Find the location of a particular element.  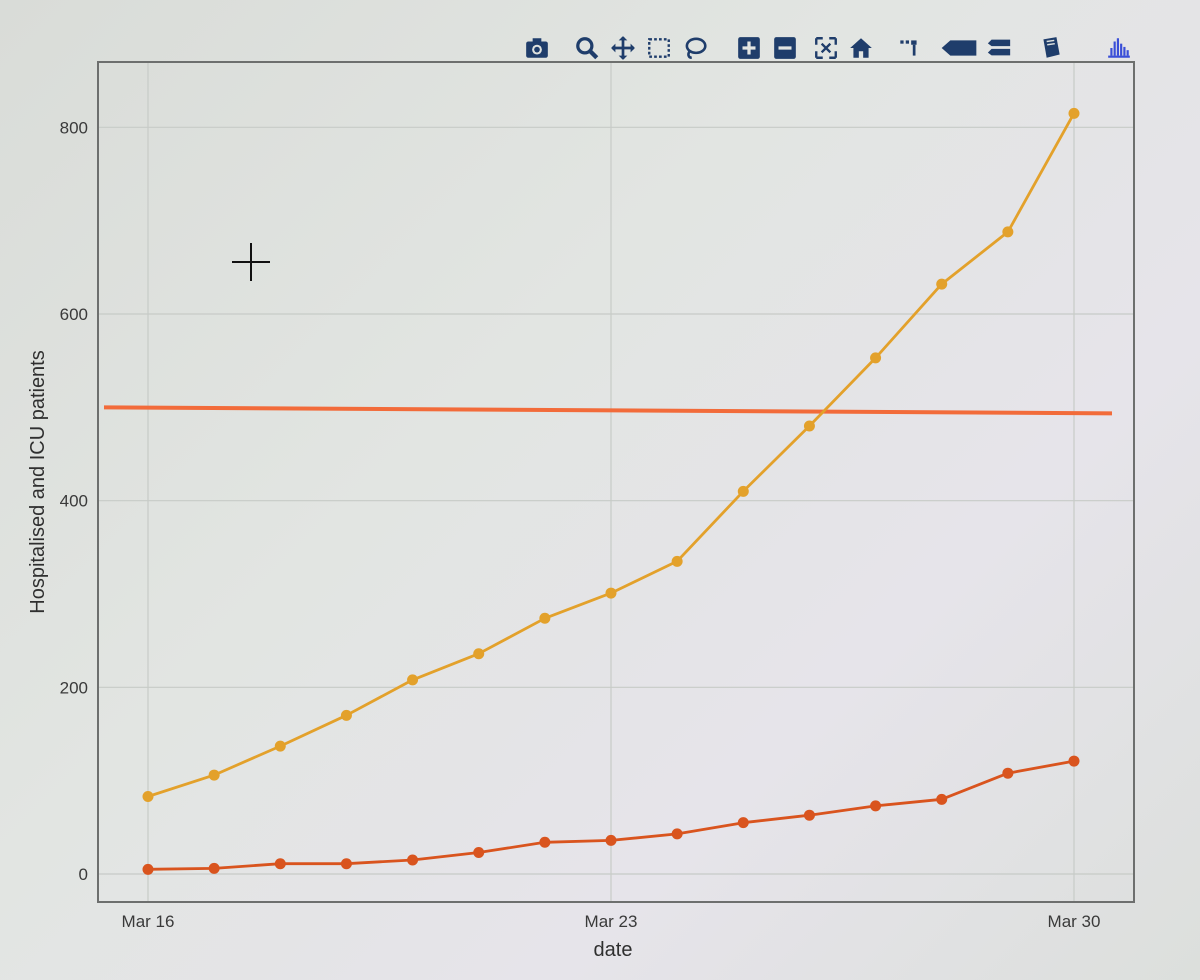

crosshair-cursor-icon is located at coordinates (251, 262).